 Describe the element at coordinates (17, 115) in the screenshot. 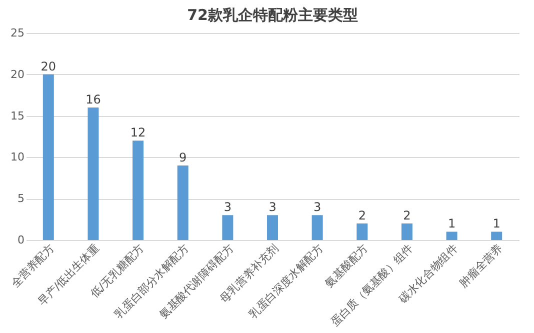

I see `y-tick-label: 15` at that location.